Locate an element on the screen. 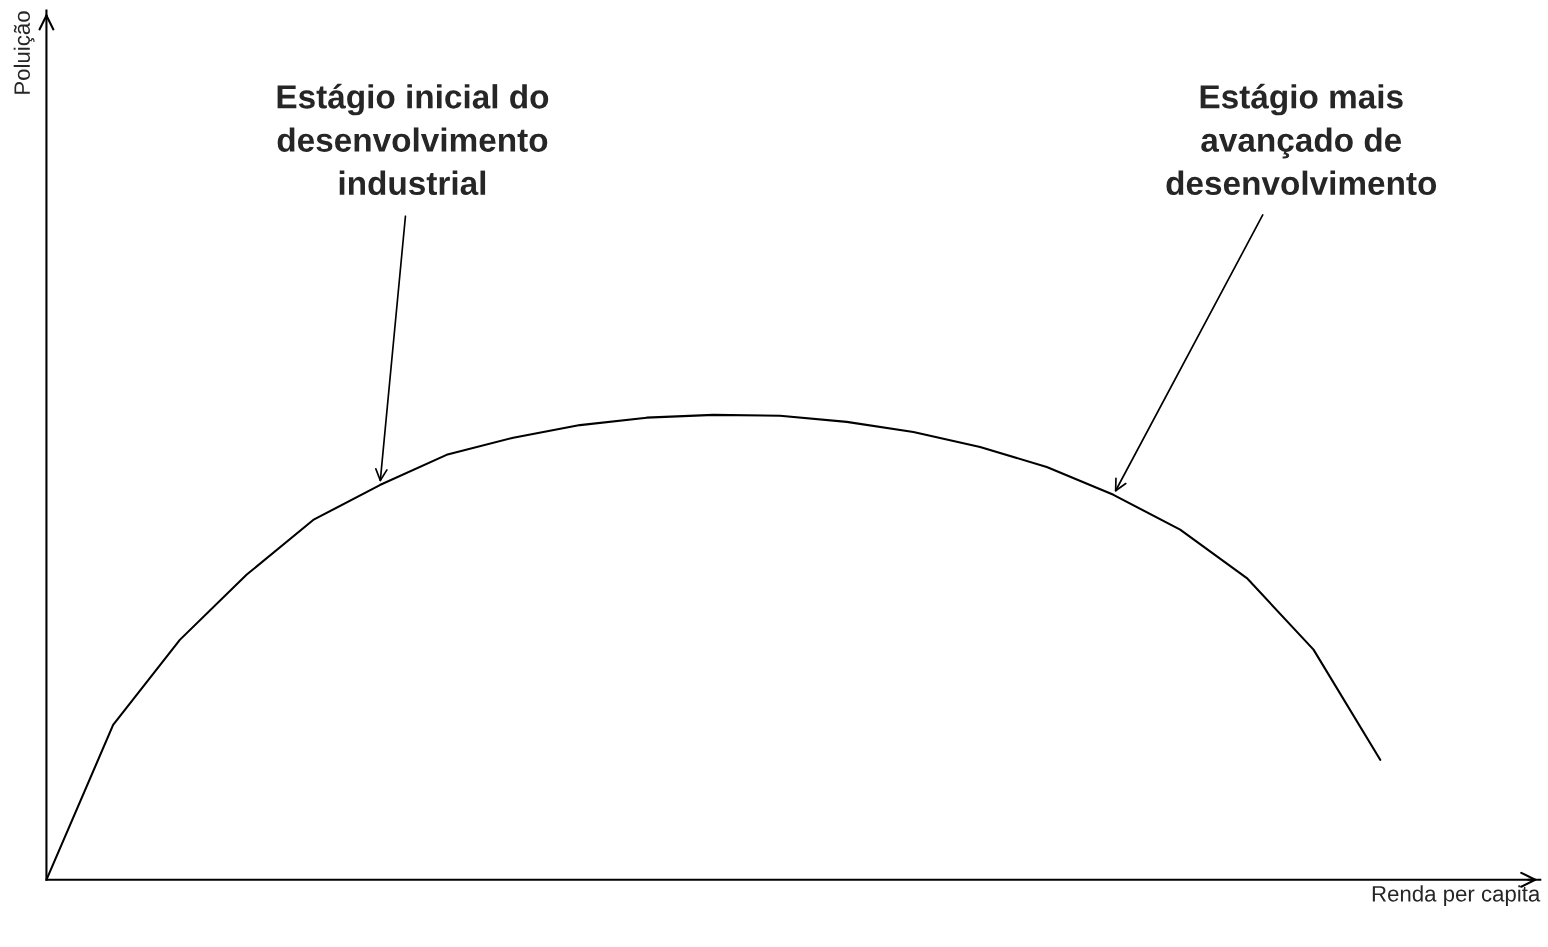  text: Estágio inicial do desenvolvimento industrial is located at coordinates (413, 139).